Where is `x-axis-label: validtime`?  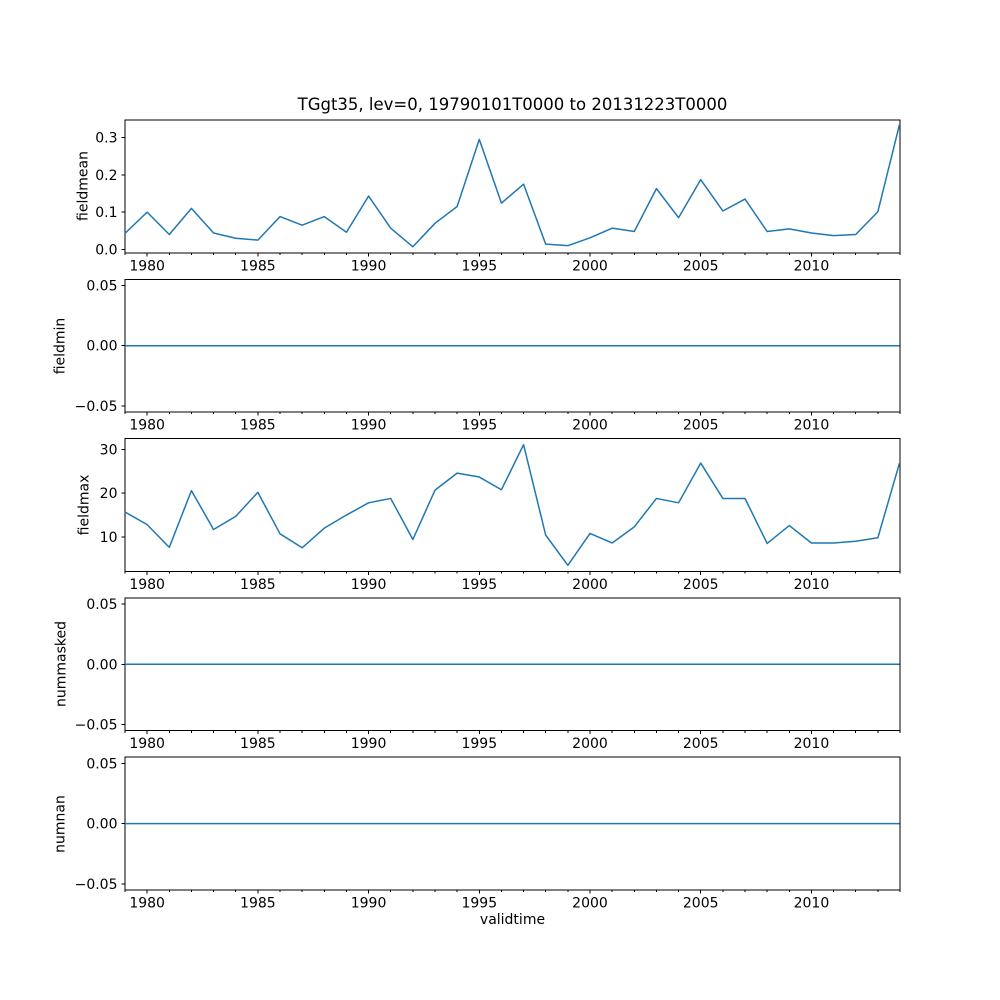 x-axis-label: validtime is located at coordinates (512, 920).